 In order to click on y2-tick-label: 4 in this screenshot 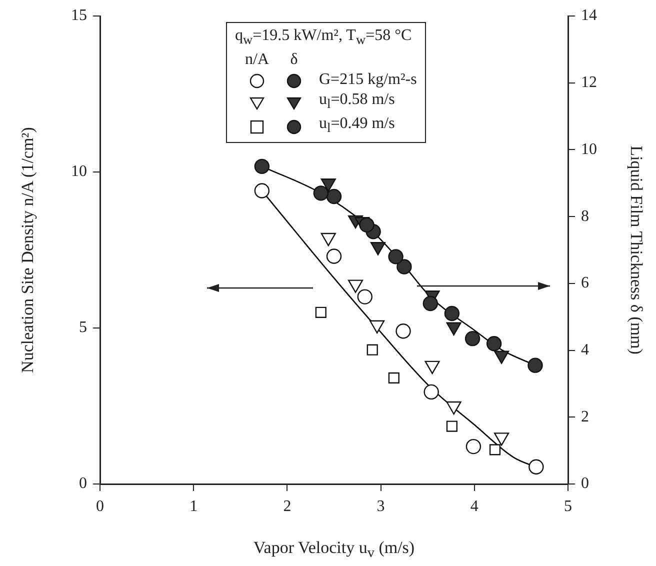, I will do `click(585, 349)`.